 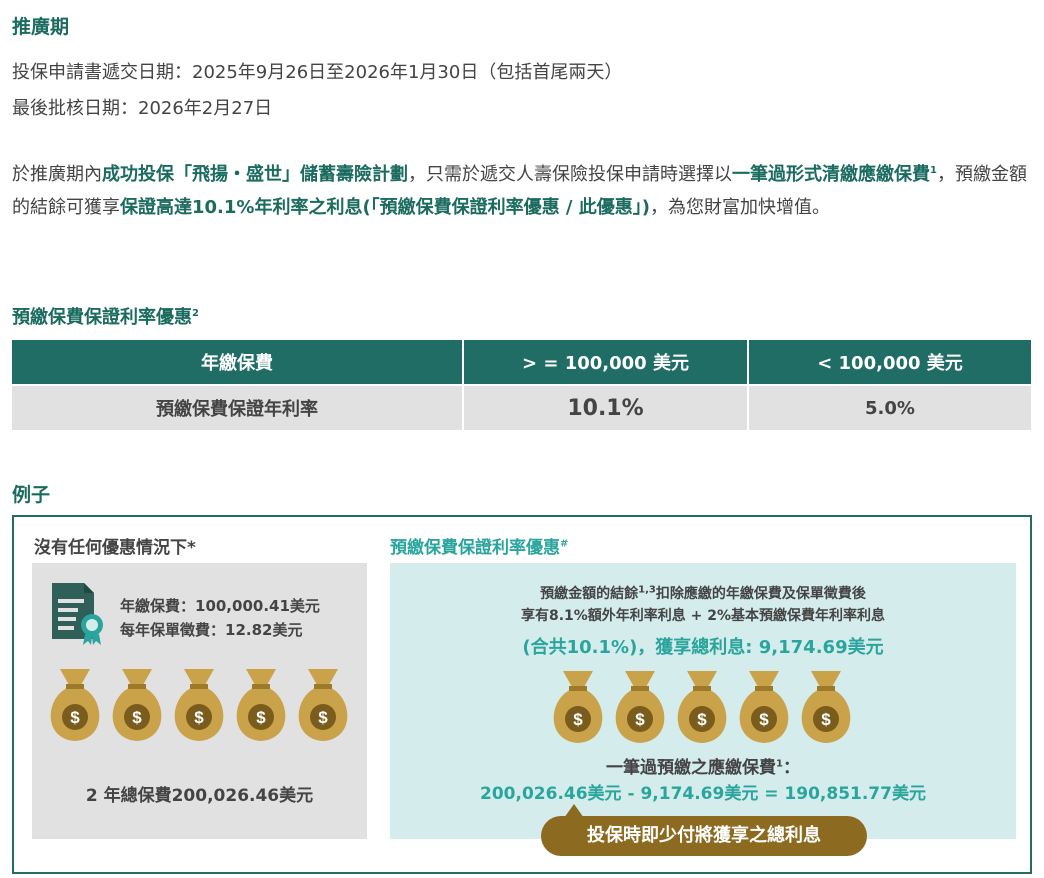 What do you see at coordinates (570, 174) in the screenshot?
I see `intro-text-2: ，只需於遞交人壽保險投保申請時選擇以` at bounding box center [570, 174].